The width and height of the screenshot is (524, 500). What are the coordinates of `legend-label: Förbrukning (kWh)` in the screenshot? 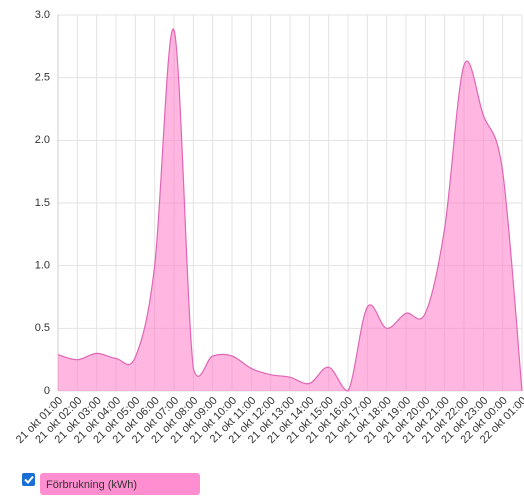 It's located at (91, 485).